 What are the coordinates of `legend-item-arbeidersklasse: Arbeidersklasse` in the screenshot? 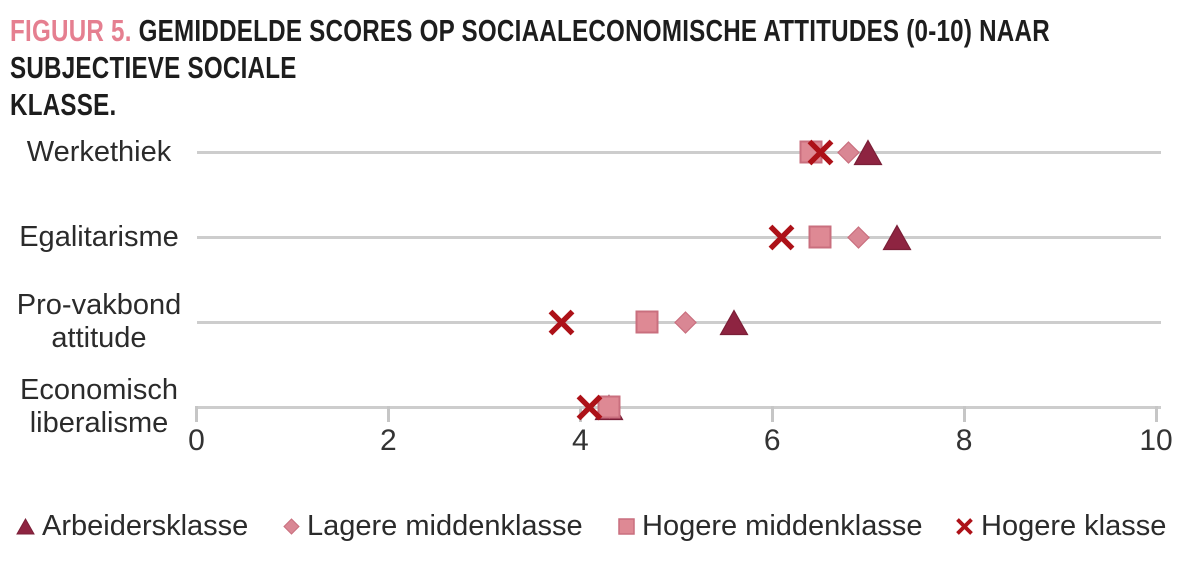 It's located at (132, 526).